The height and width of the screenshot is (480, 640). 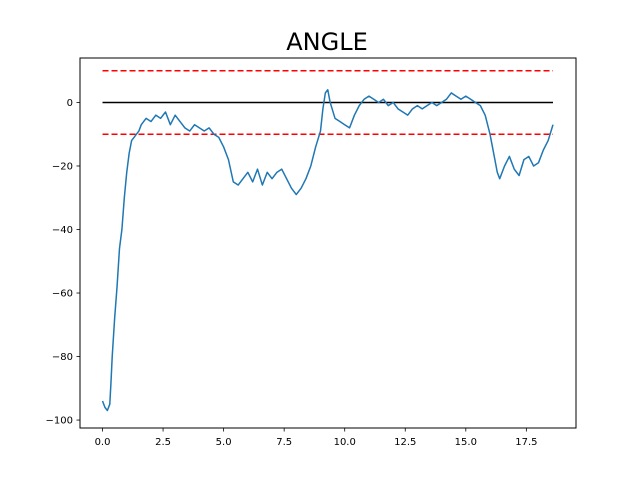 I want to click on x-tick-label: 10.0, so click(x=345, y=442).